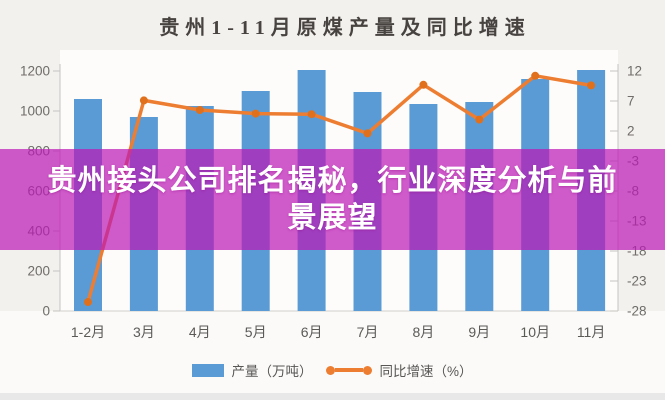  I want to click on legend-label-growth: 同比增速（%）, so click(426, 371).